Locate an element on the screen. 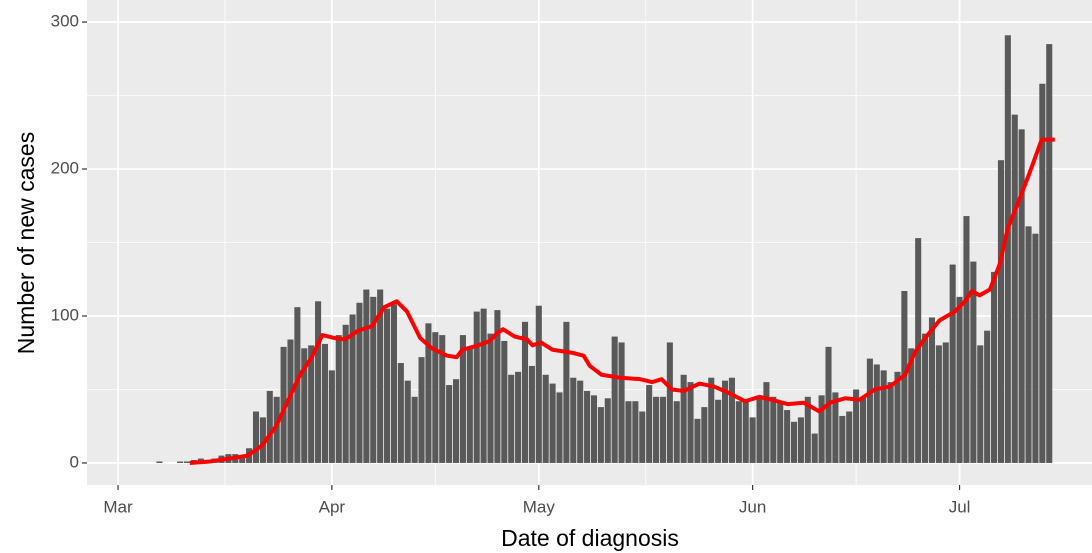  y-tick-label: 300 is located at coordinates (65, 21).